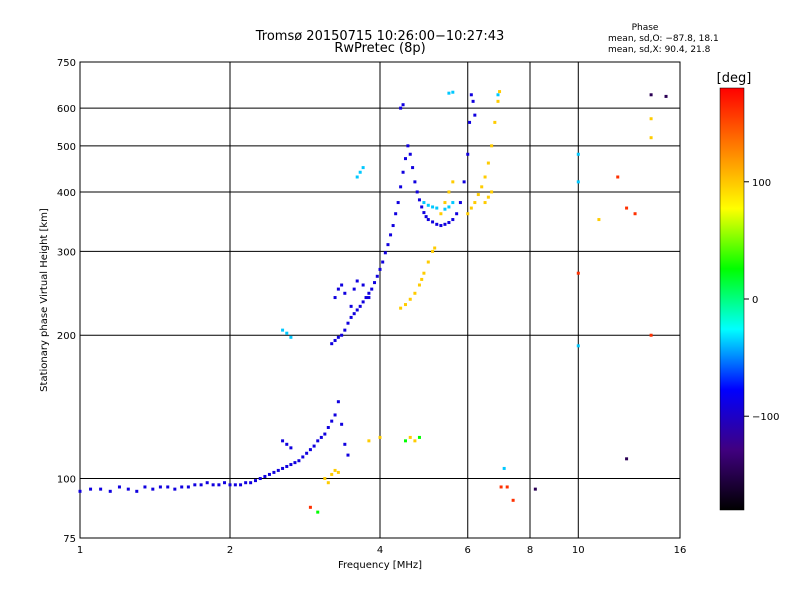 The image size is (800, 600). What do you see at coordinates (680, 550) in the screenshot?
I see `x-tick-label: 16` at bounding box center [680, 550].